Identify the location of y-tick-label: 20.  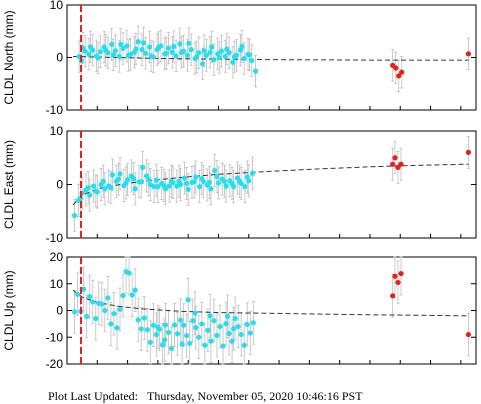
(57, 257).